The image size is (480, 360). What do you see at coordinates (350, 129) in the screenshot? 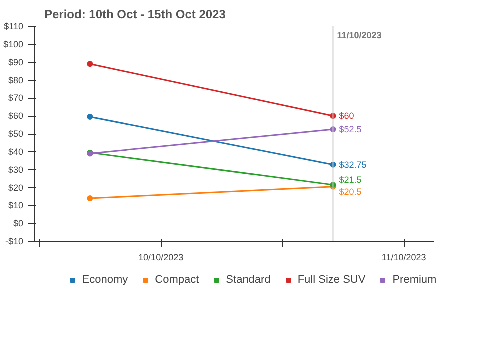
I see `data-label: $52.5` at bounding box center [350, 129].